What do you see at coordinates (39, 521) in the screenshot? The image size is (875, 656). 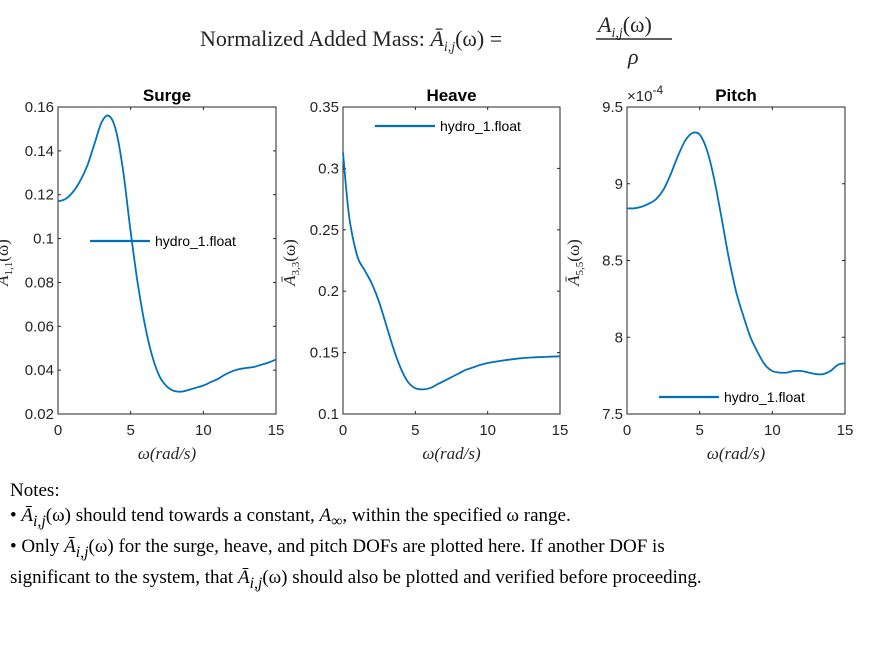 I see `notes-line-1-sub: i,j` at bounding box center [39, 521].